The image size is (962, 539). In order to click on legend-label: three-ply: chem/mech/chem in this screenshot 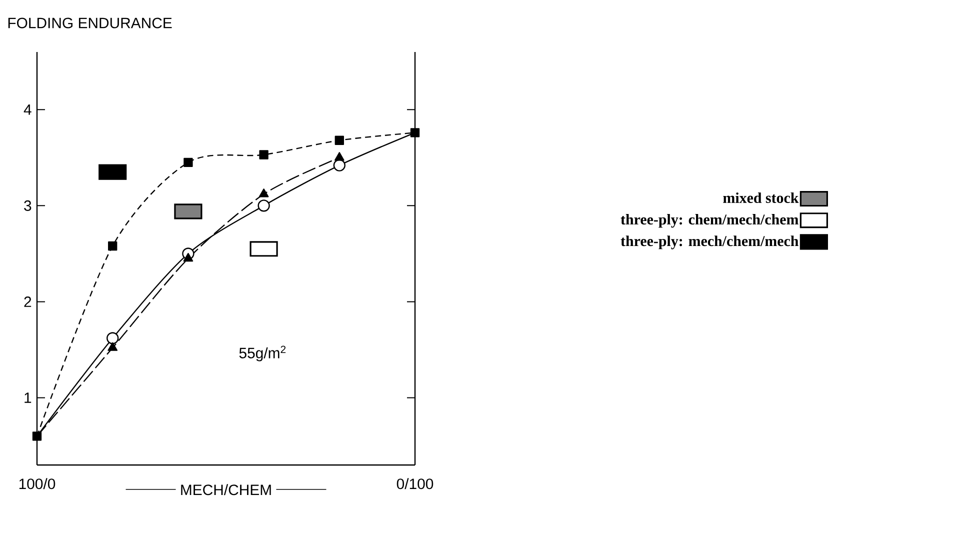, I will do `click(709, 221)`.